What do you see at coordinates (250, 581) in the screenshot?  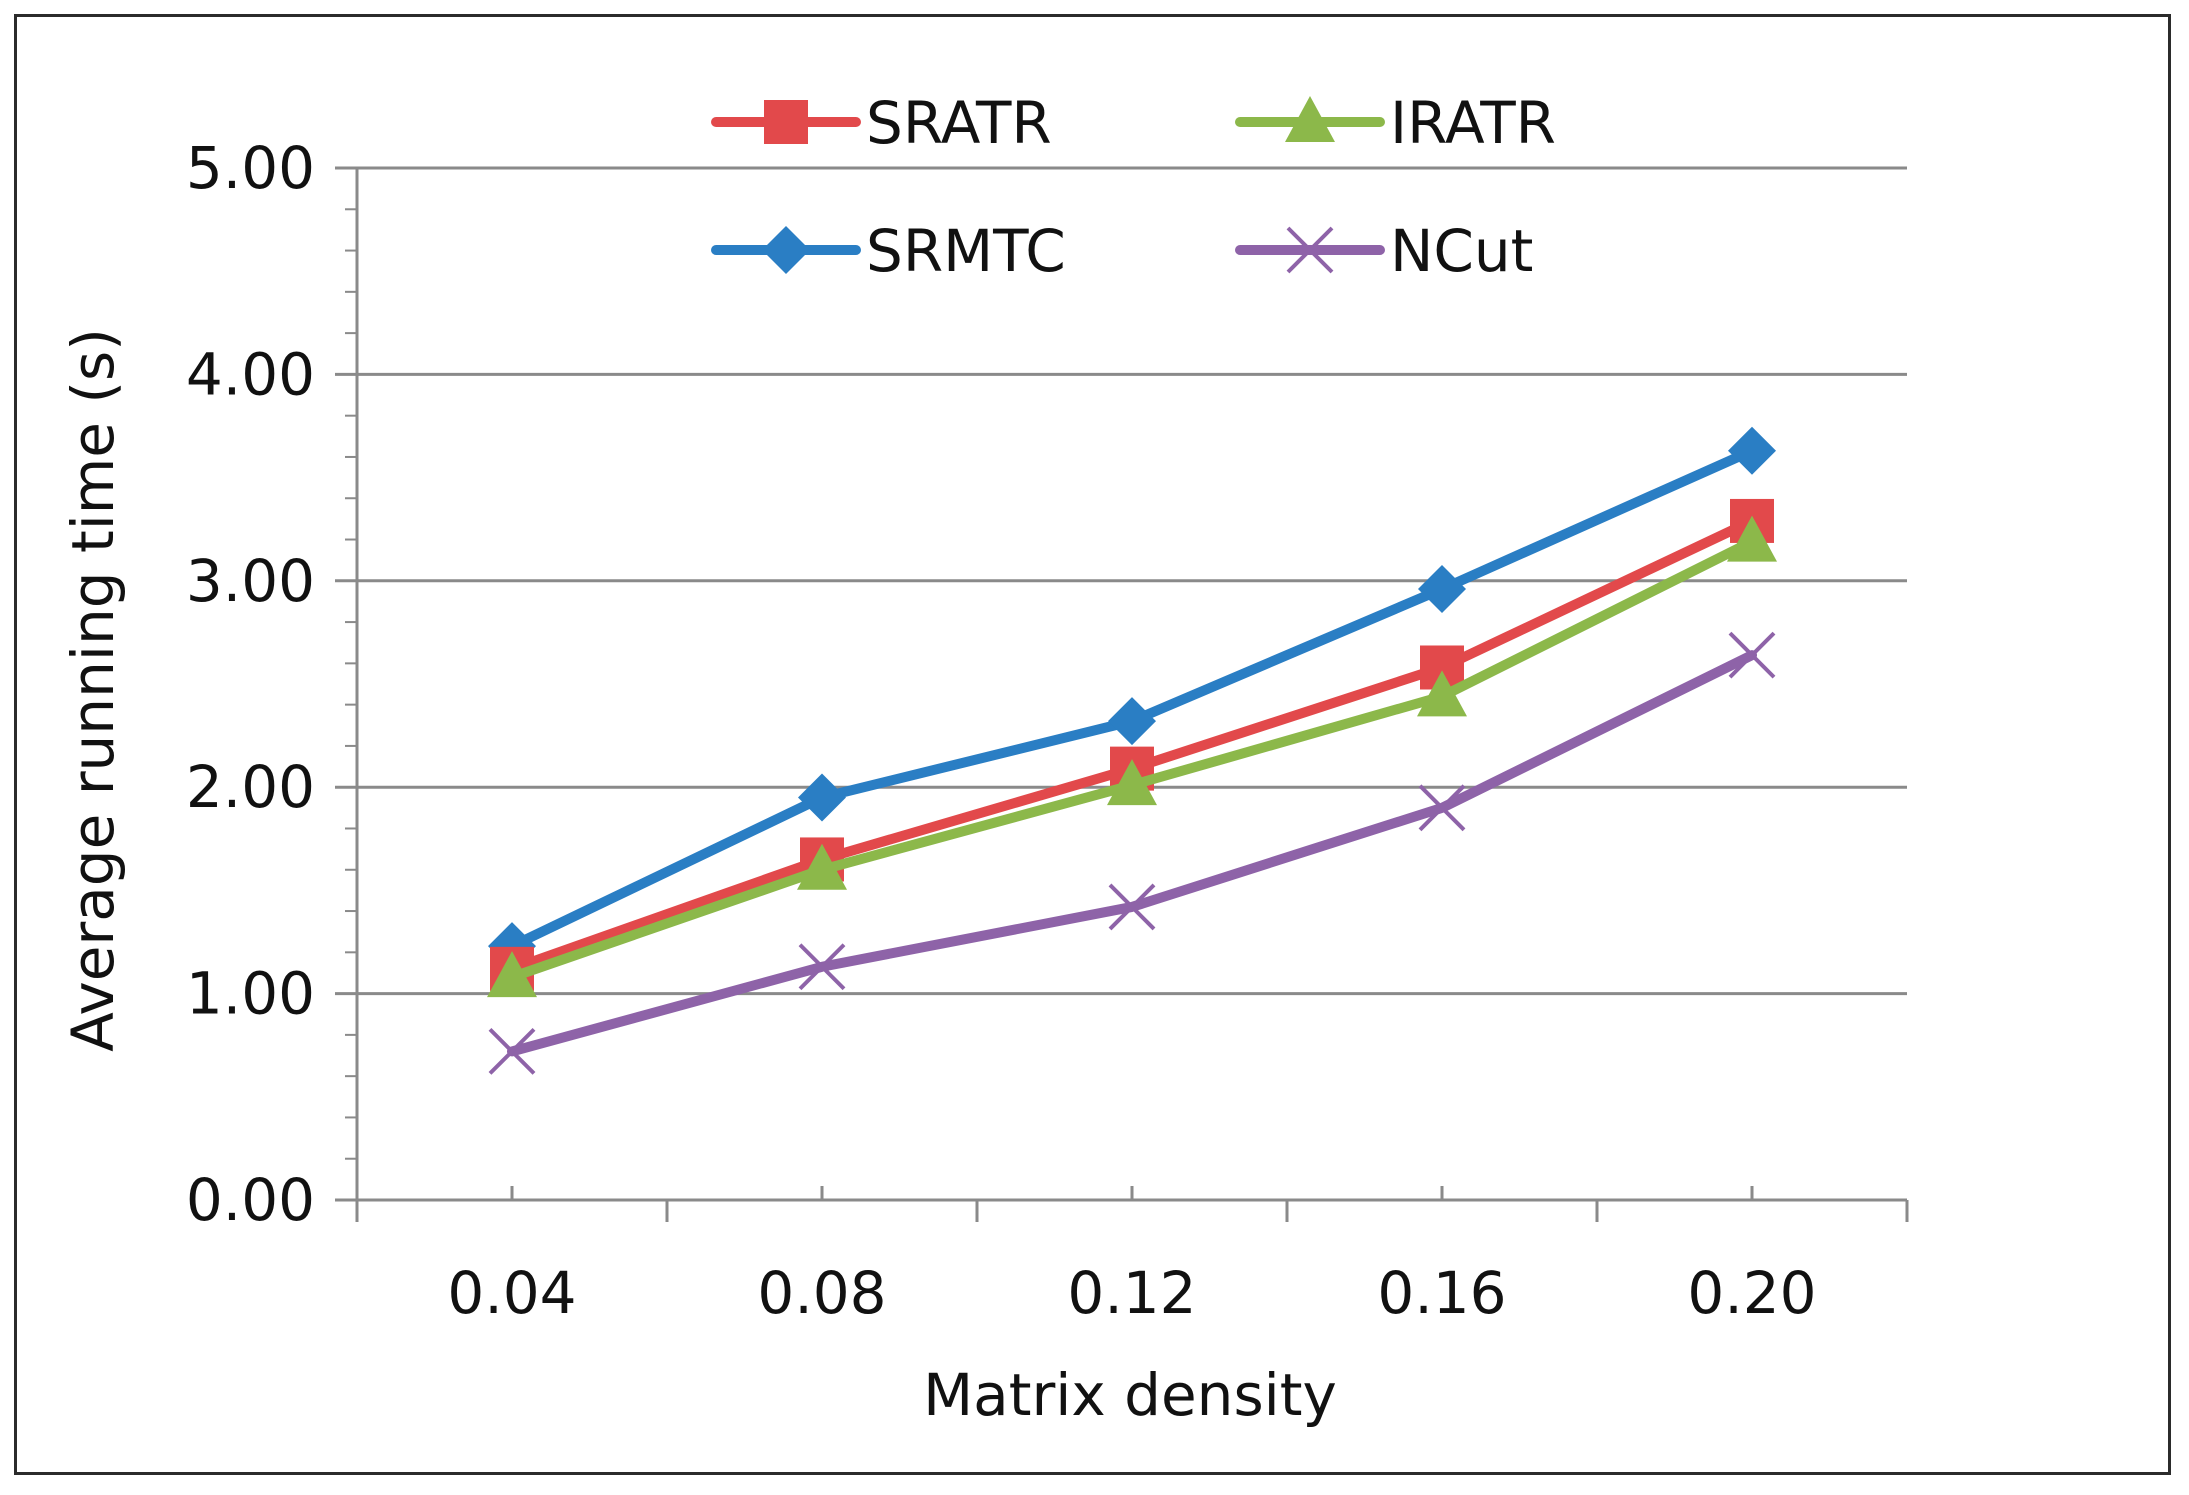 I see `y-tick-label: 3.00` at bounding box center [250, 581].